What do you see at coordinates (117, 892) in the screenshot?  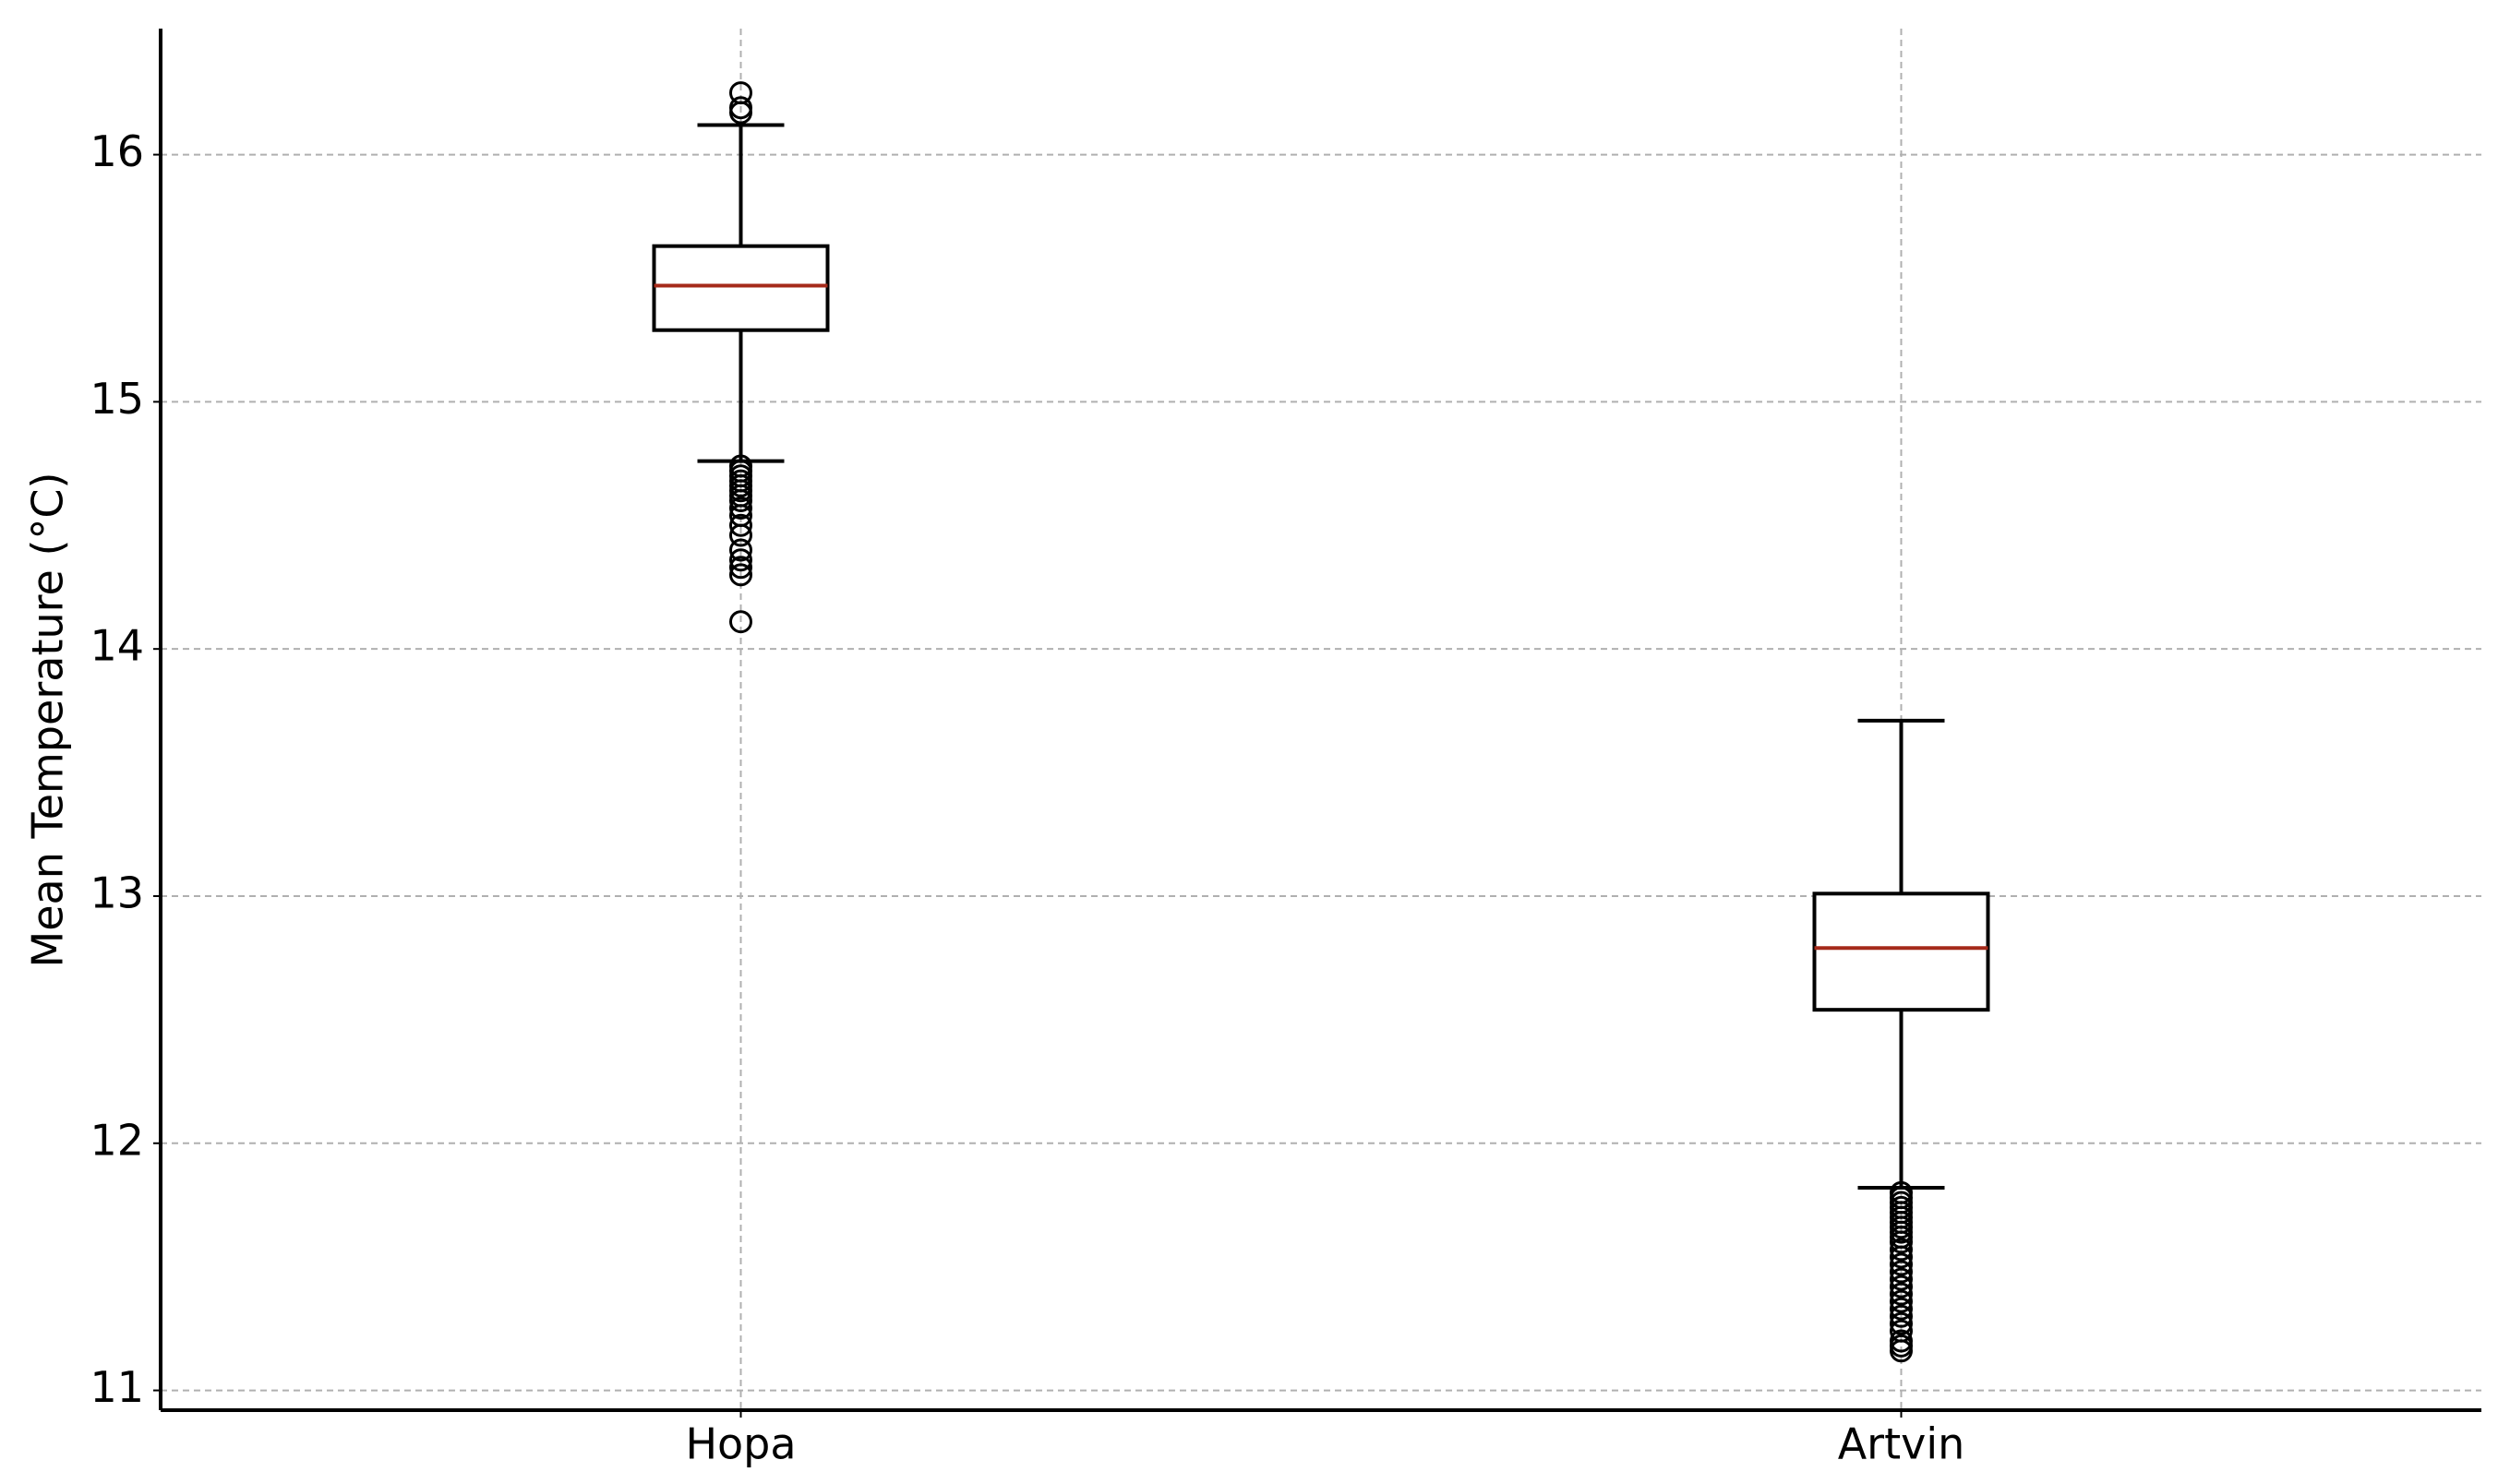 I see `y-tick-label: 13` at bounding box center [117, 892].